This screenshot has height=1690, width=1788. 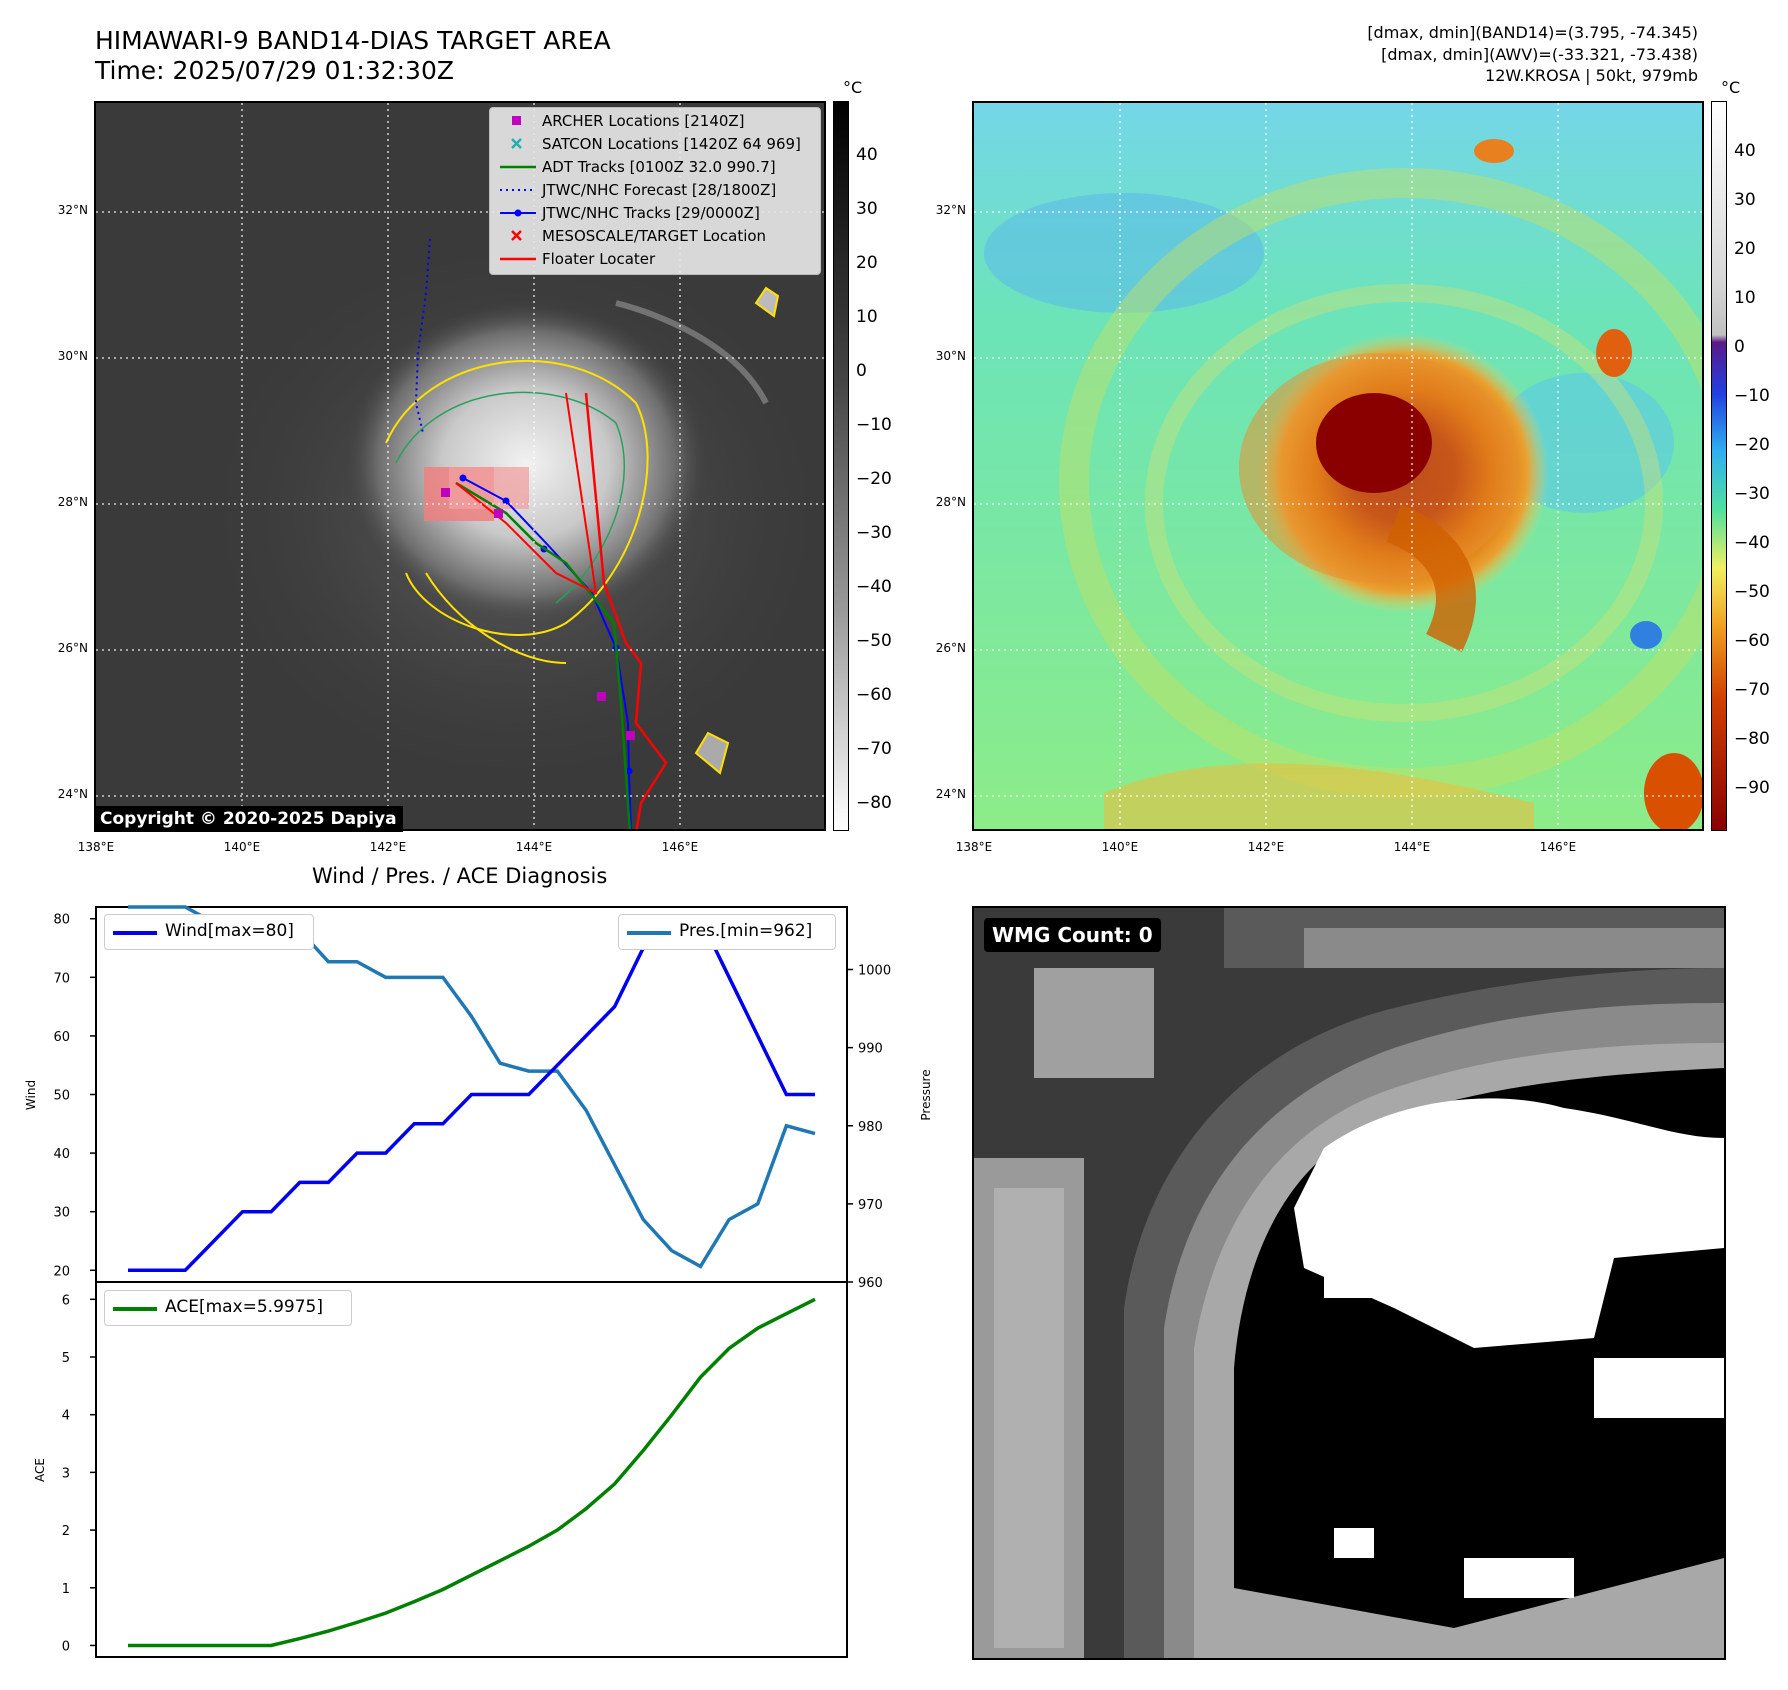 What do you see at coordinates (1745, 151) in the screenshot?
I see `right-colorbar-tick: 40` at bounding box center [1745, 151].